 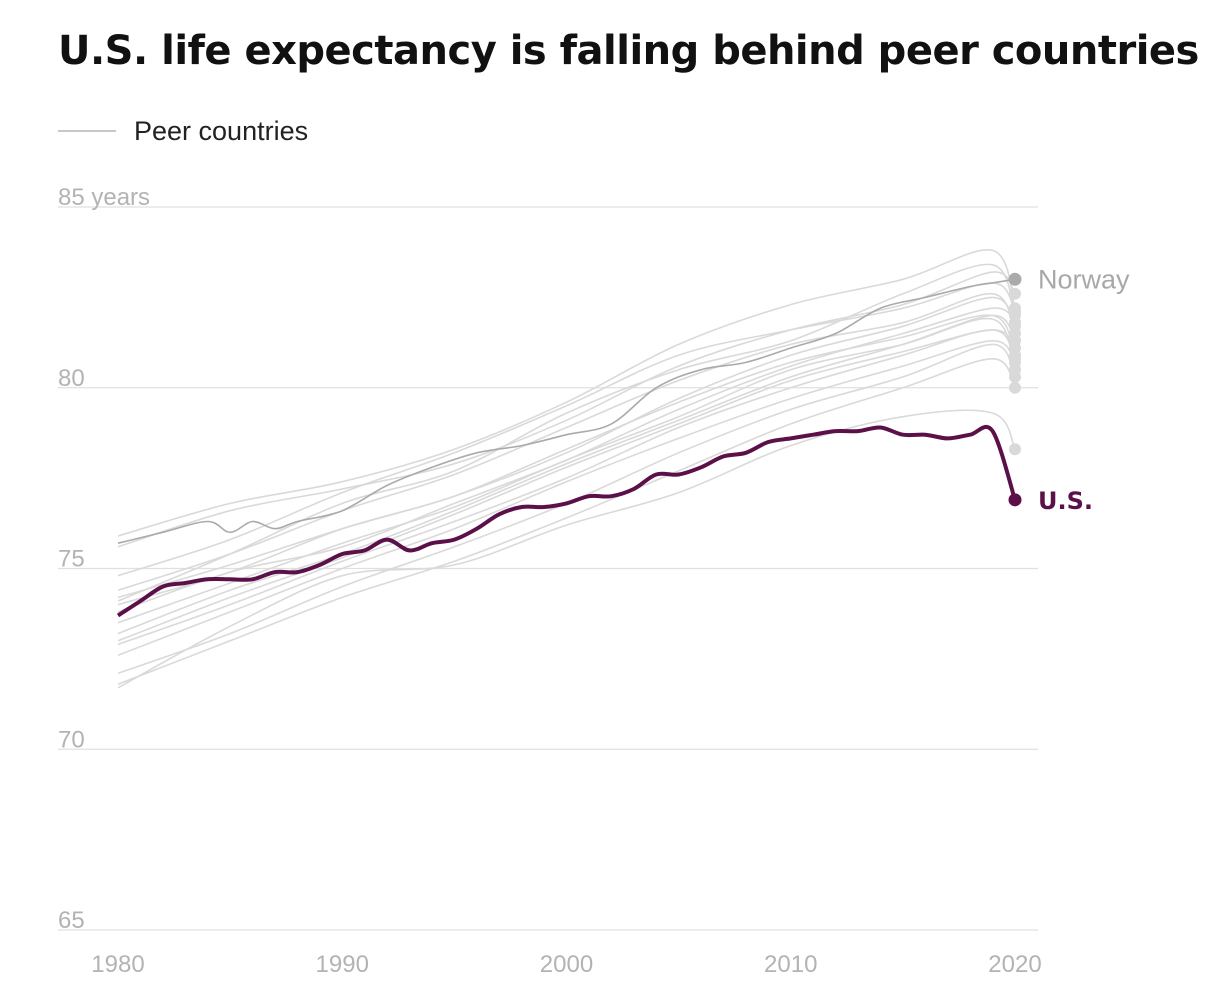 What do you see at coordinates (104, 197) in the screenshot?
I see `y-tick-label: 85 years` at bounding box center [104, 197].